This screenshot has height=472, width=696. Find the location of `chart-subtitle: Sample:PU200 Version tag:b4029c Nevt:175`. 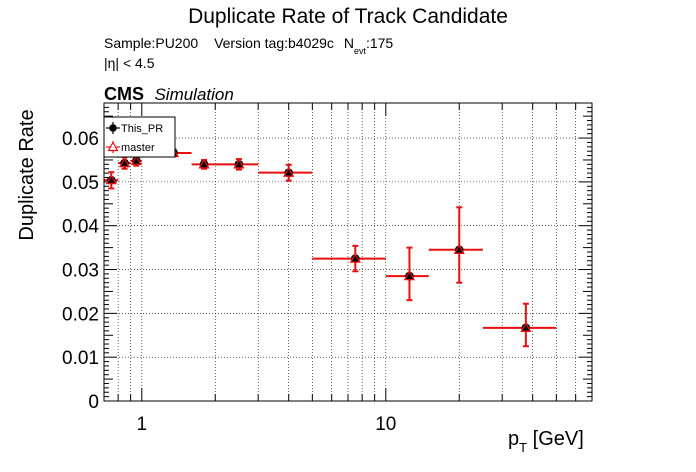

chart-subtitle: Sample:PU200 Version tag:b4029c Nevt:175 is located at coordinates (248, 45).